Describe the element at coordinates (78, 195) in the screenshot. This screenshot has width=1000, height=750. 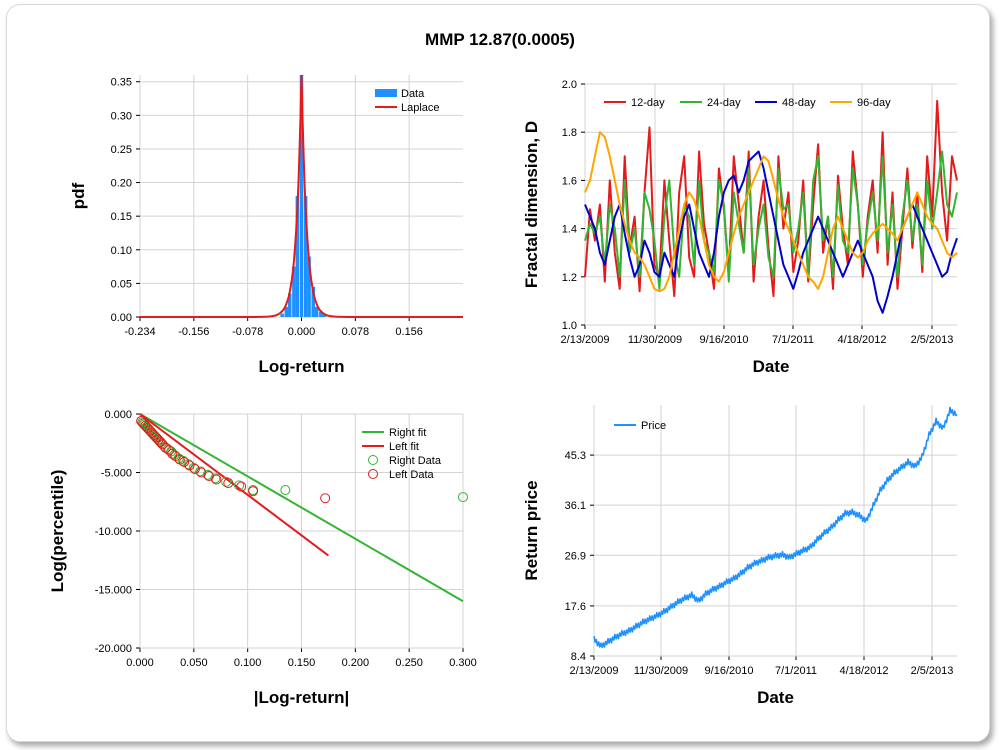
I see `y-axis-label: pdf` at that location.